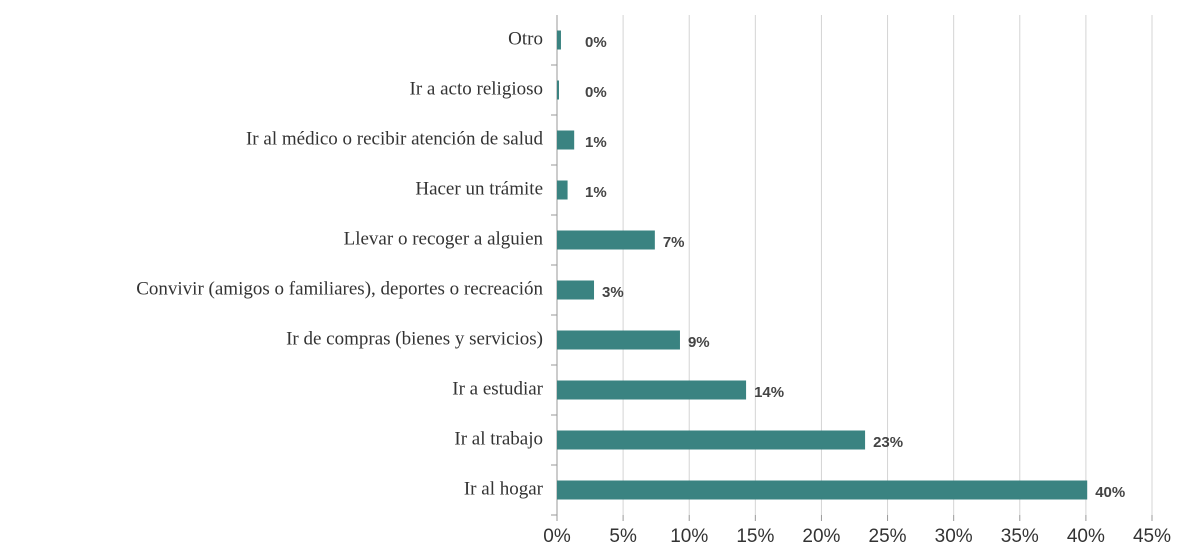  What do you see at coordinates (1110, 492) in the screenshot?
I see `value-label: 40%` at bounding box center [1110, 492].